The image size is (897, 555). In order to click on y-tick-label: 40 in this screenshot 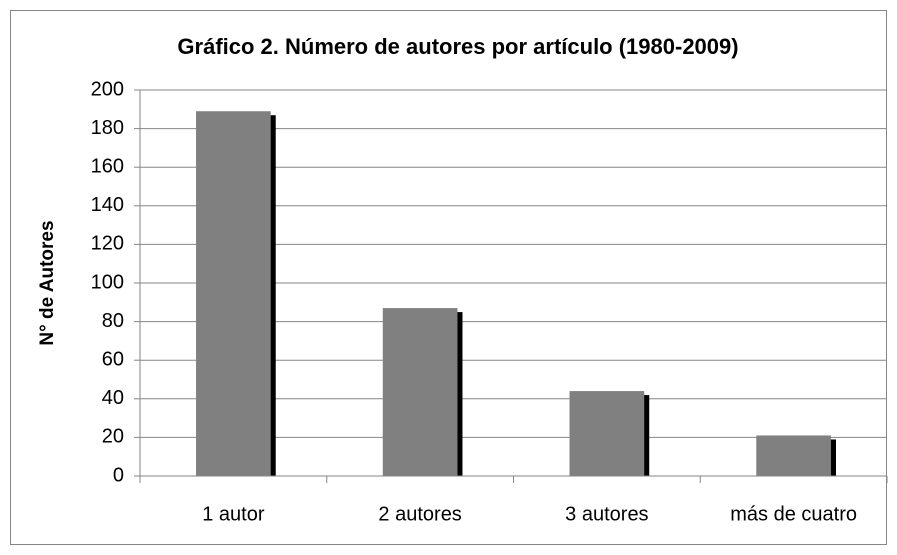, I will do `click(113, 398)`.